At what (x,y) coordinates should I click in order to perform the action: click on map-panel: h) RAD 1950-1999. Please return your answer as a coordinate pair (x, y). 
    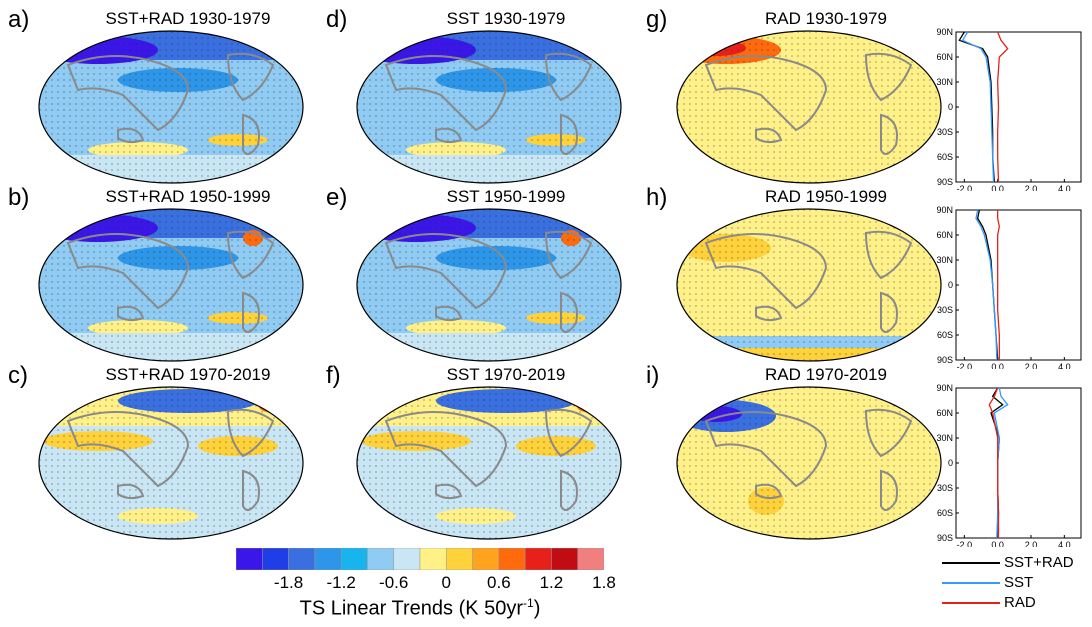
    Looking at the image, I should click on (796, 281).